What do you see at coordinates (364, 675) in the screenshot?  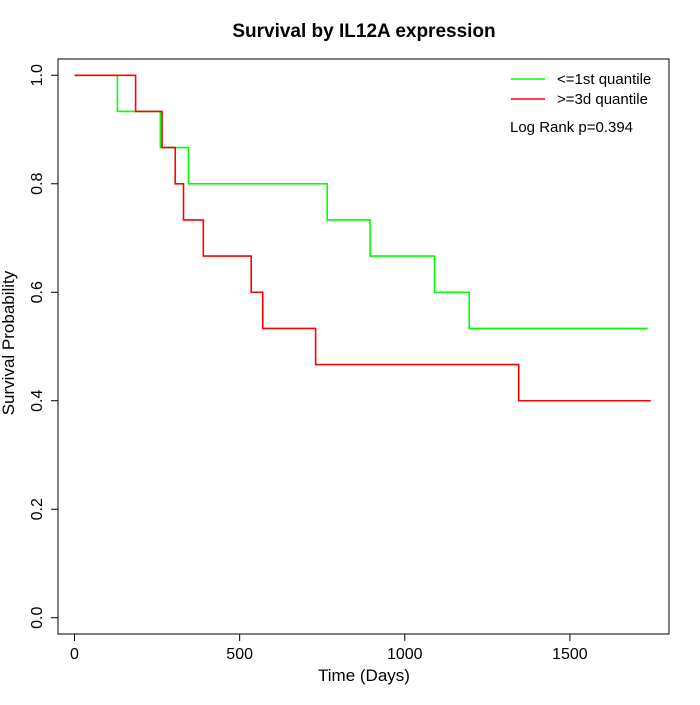 I see `x-axis-label: Time (Days)` at bounding box center [364, 675].